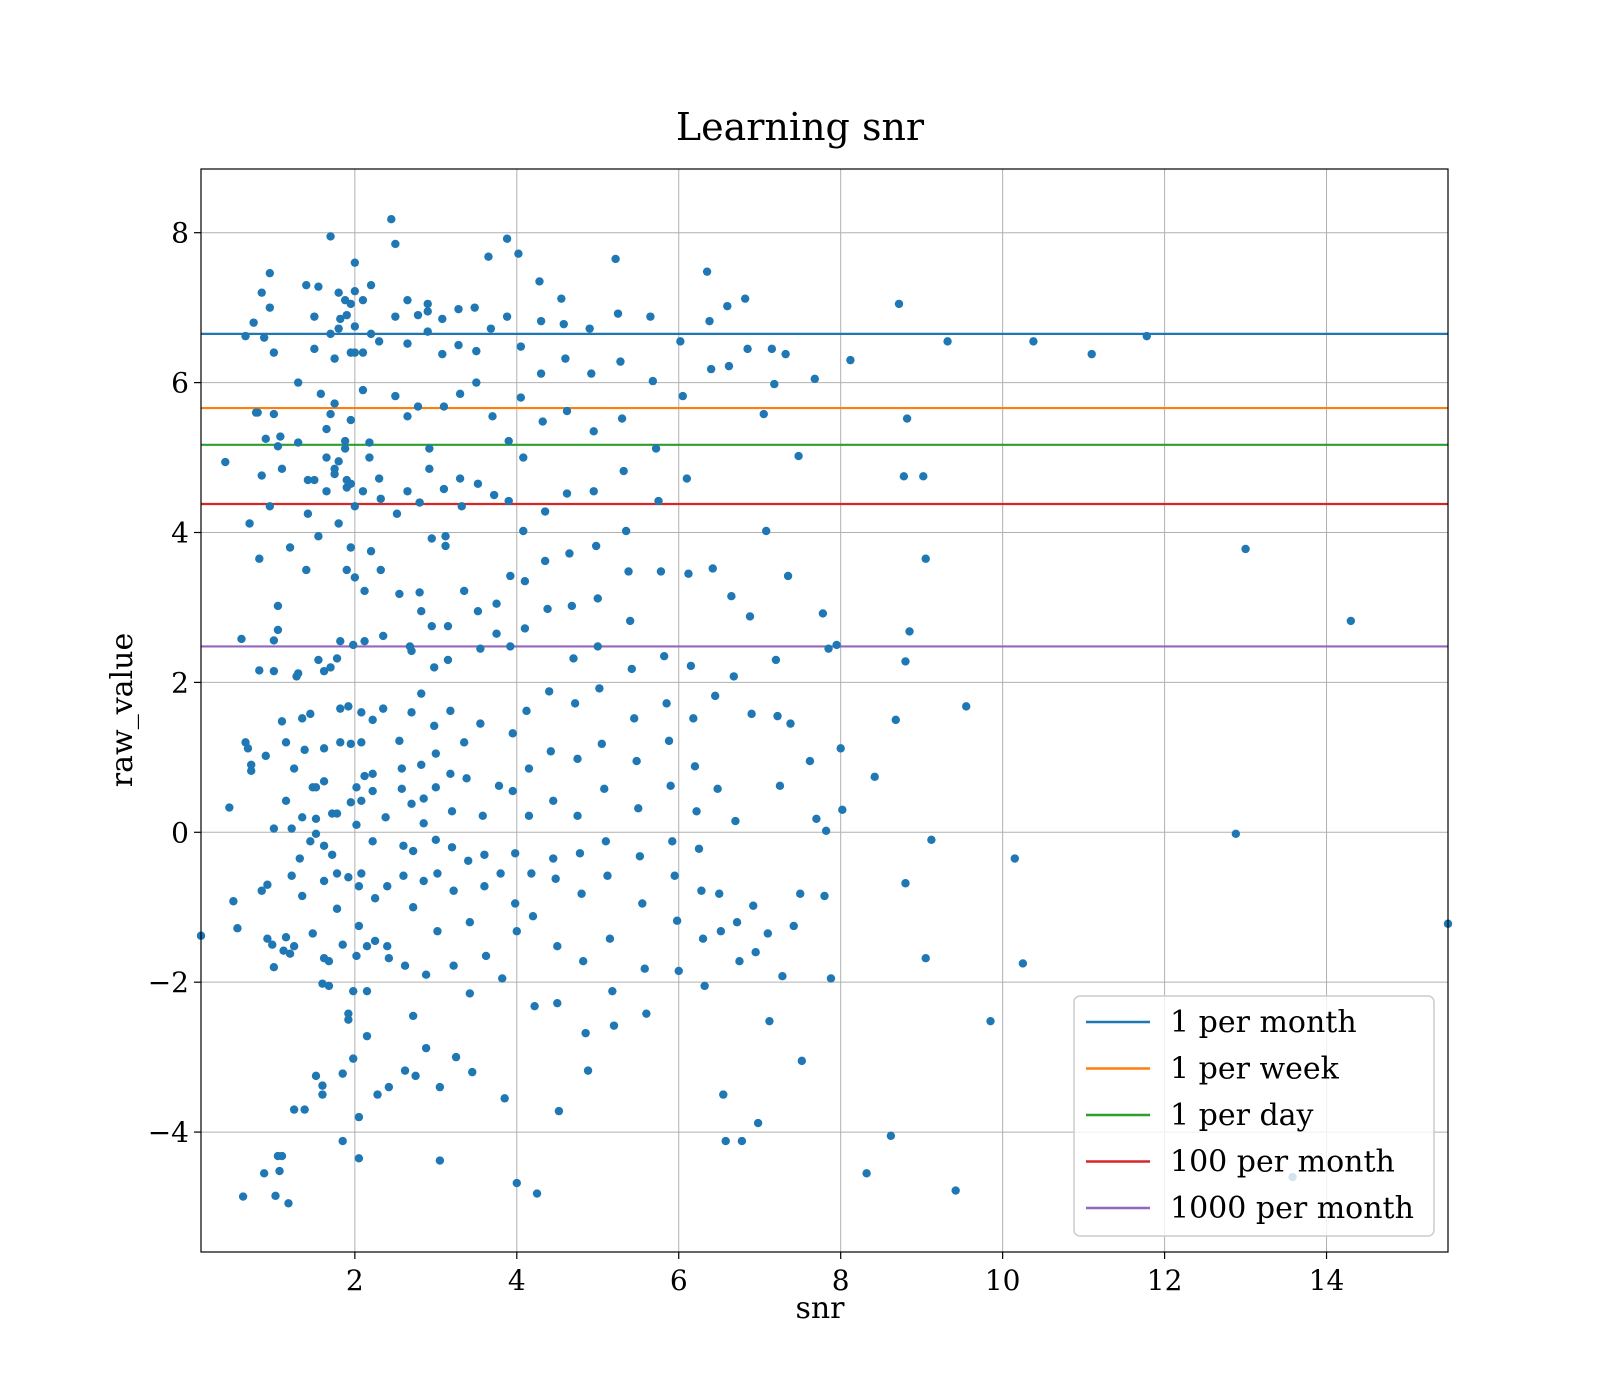  Describe the element at coordinates (180, 532) in the screenshot. I see `y-tick-label: 4` at that location.